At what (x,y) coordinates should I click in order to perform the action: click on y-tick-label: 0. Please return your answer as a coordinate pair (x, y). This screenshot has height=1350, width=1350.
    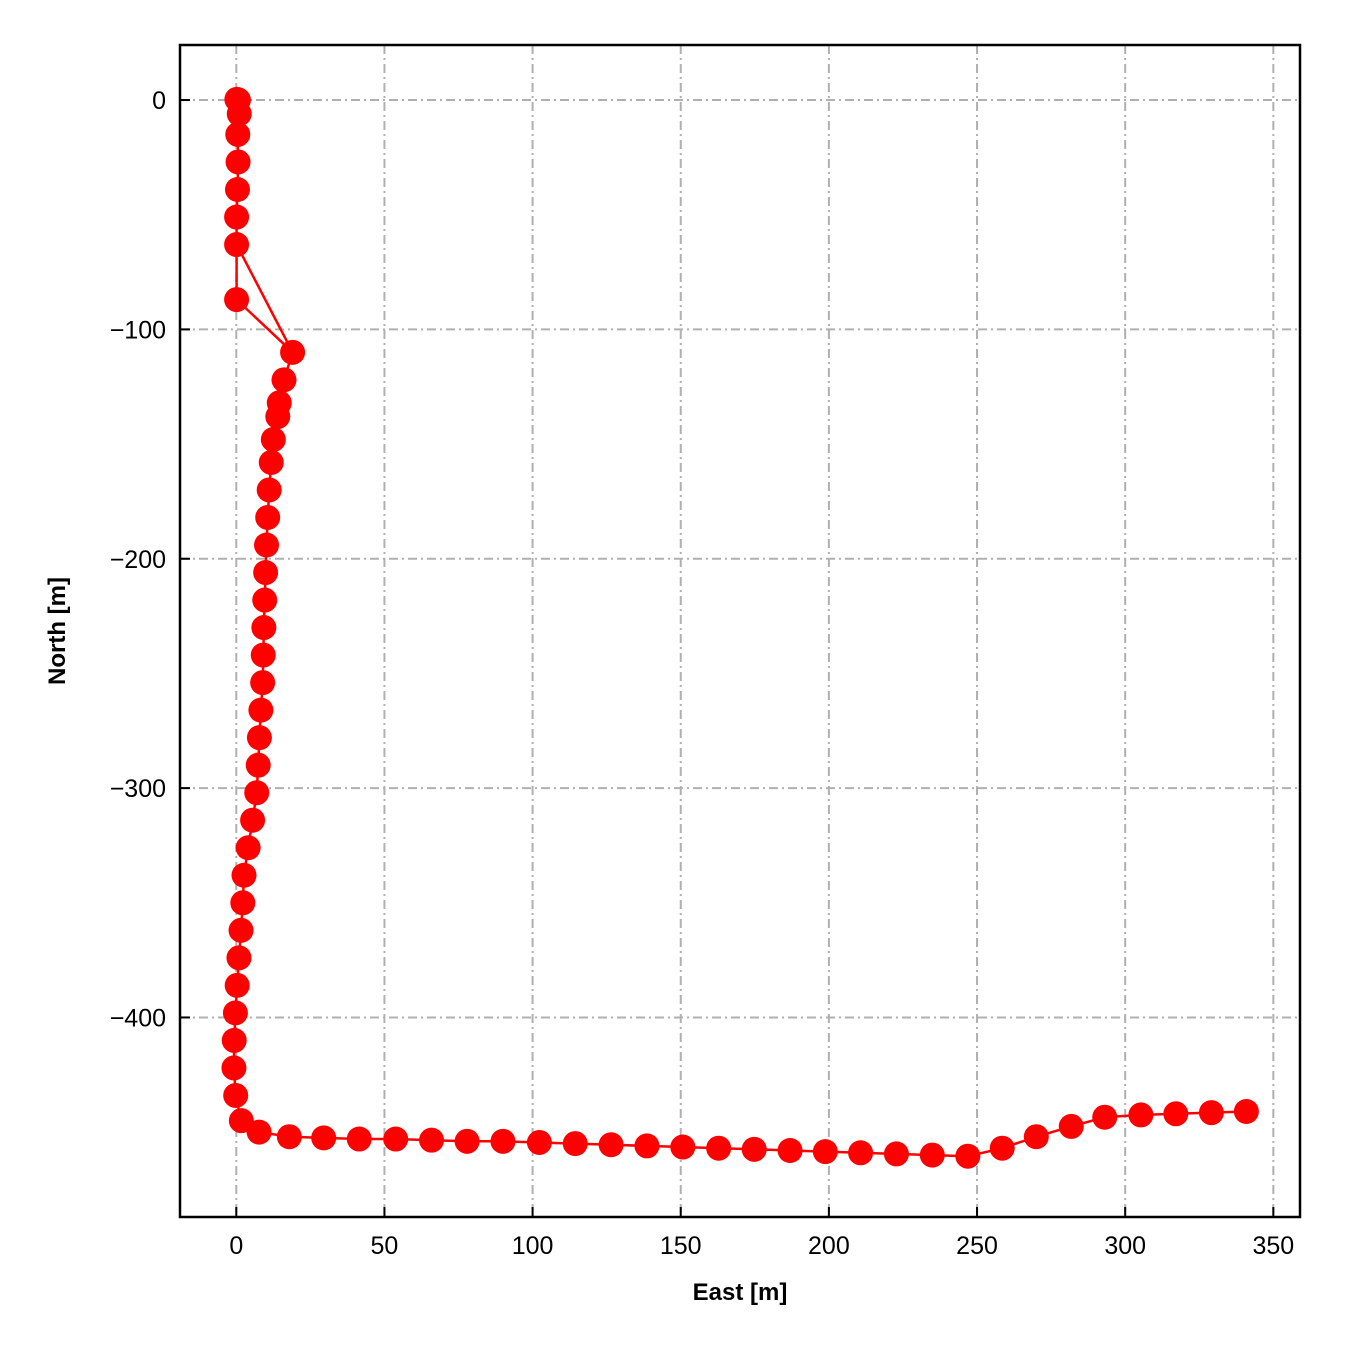
    Looking at the image, I should click on (159, 101).